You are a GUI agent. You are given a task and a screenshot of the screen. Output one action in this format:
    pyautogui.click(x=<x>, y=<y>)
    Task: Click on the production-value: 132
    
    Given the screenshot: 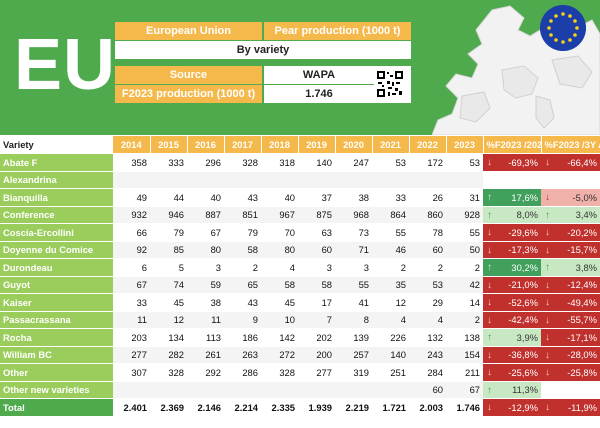 What is the action you would take?
    pyautogui.click(x=427, y=337)
    